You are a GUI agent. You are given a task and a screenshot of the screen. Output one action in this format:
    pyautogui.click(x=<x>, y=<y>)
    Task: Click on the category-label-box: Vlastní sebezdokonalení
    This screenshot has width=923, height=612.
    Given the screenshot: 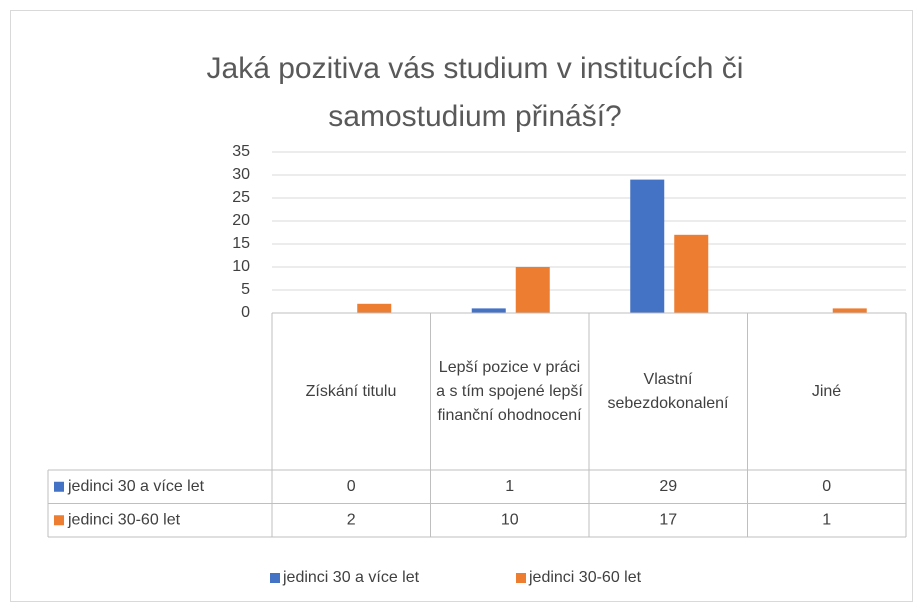 What is the action you would take?
    pyautogui.click(x=668, y=391)
    